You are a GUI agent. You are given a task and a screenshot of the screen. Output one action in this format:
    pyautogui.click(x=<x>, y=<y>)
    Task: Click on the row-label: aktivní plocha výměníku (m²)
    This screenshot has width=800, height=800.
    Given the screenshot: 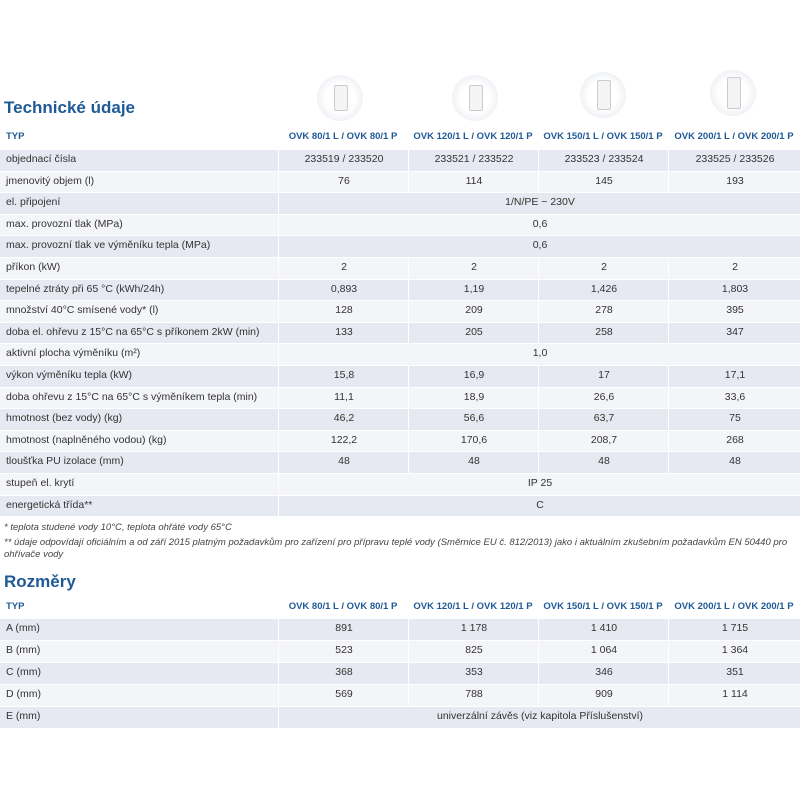 What is the action you would take?
    pyautogui.click(x=73, y=353)
    